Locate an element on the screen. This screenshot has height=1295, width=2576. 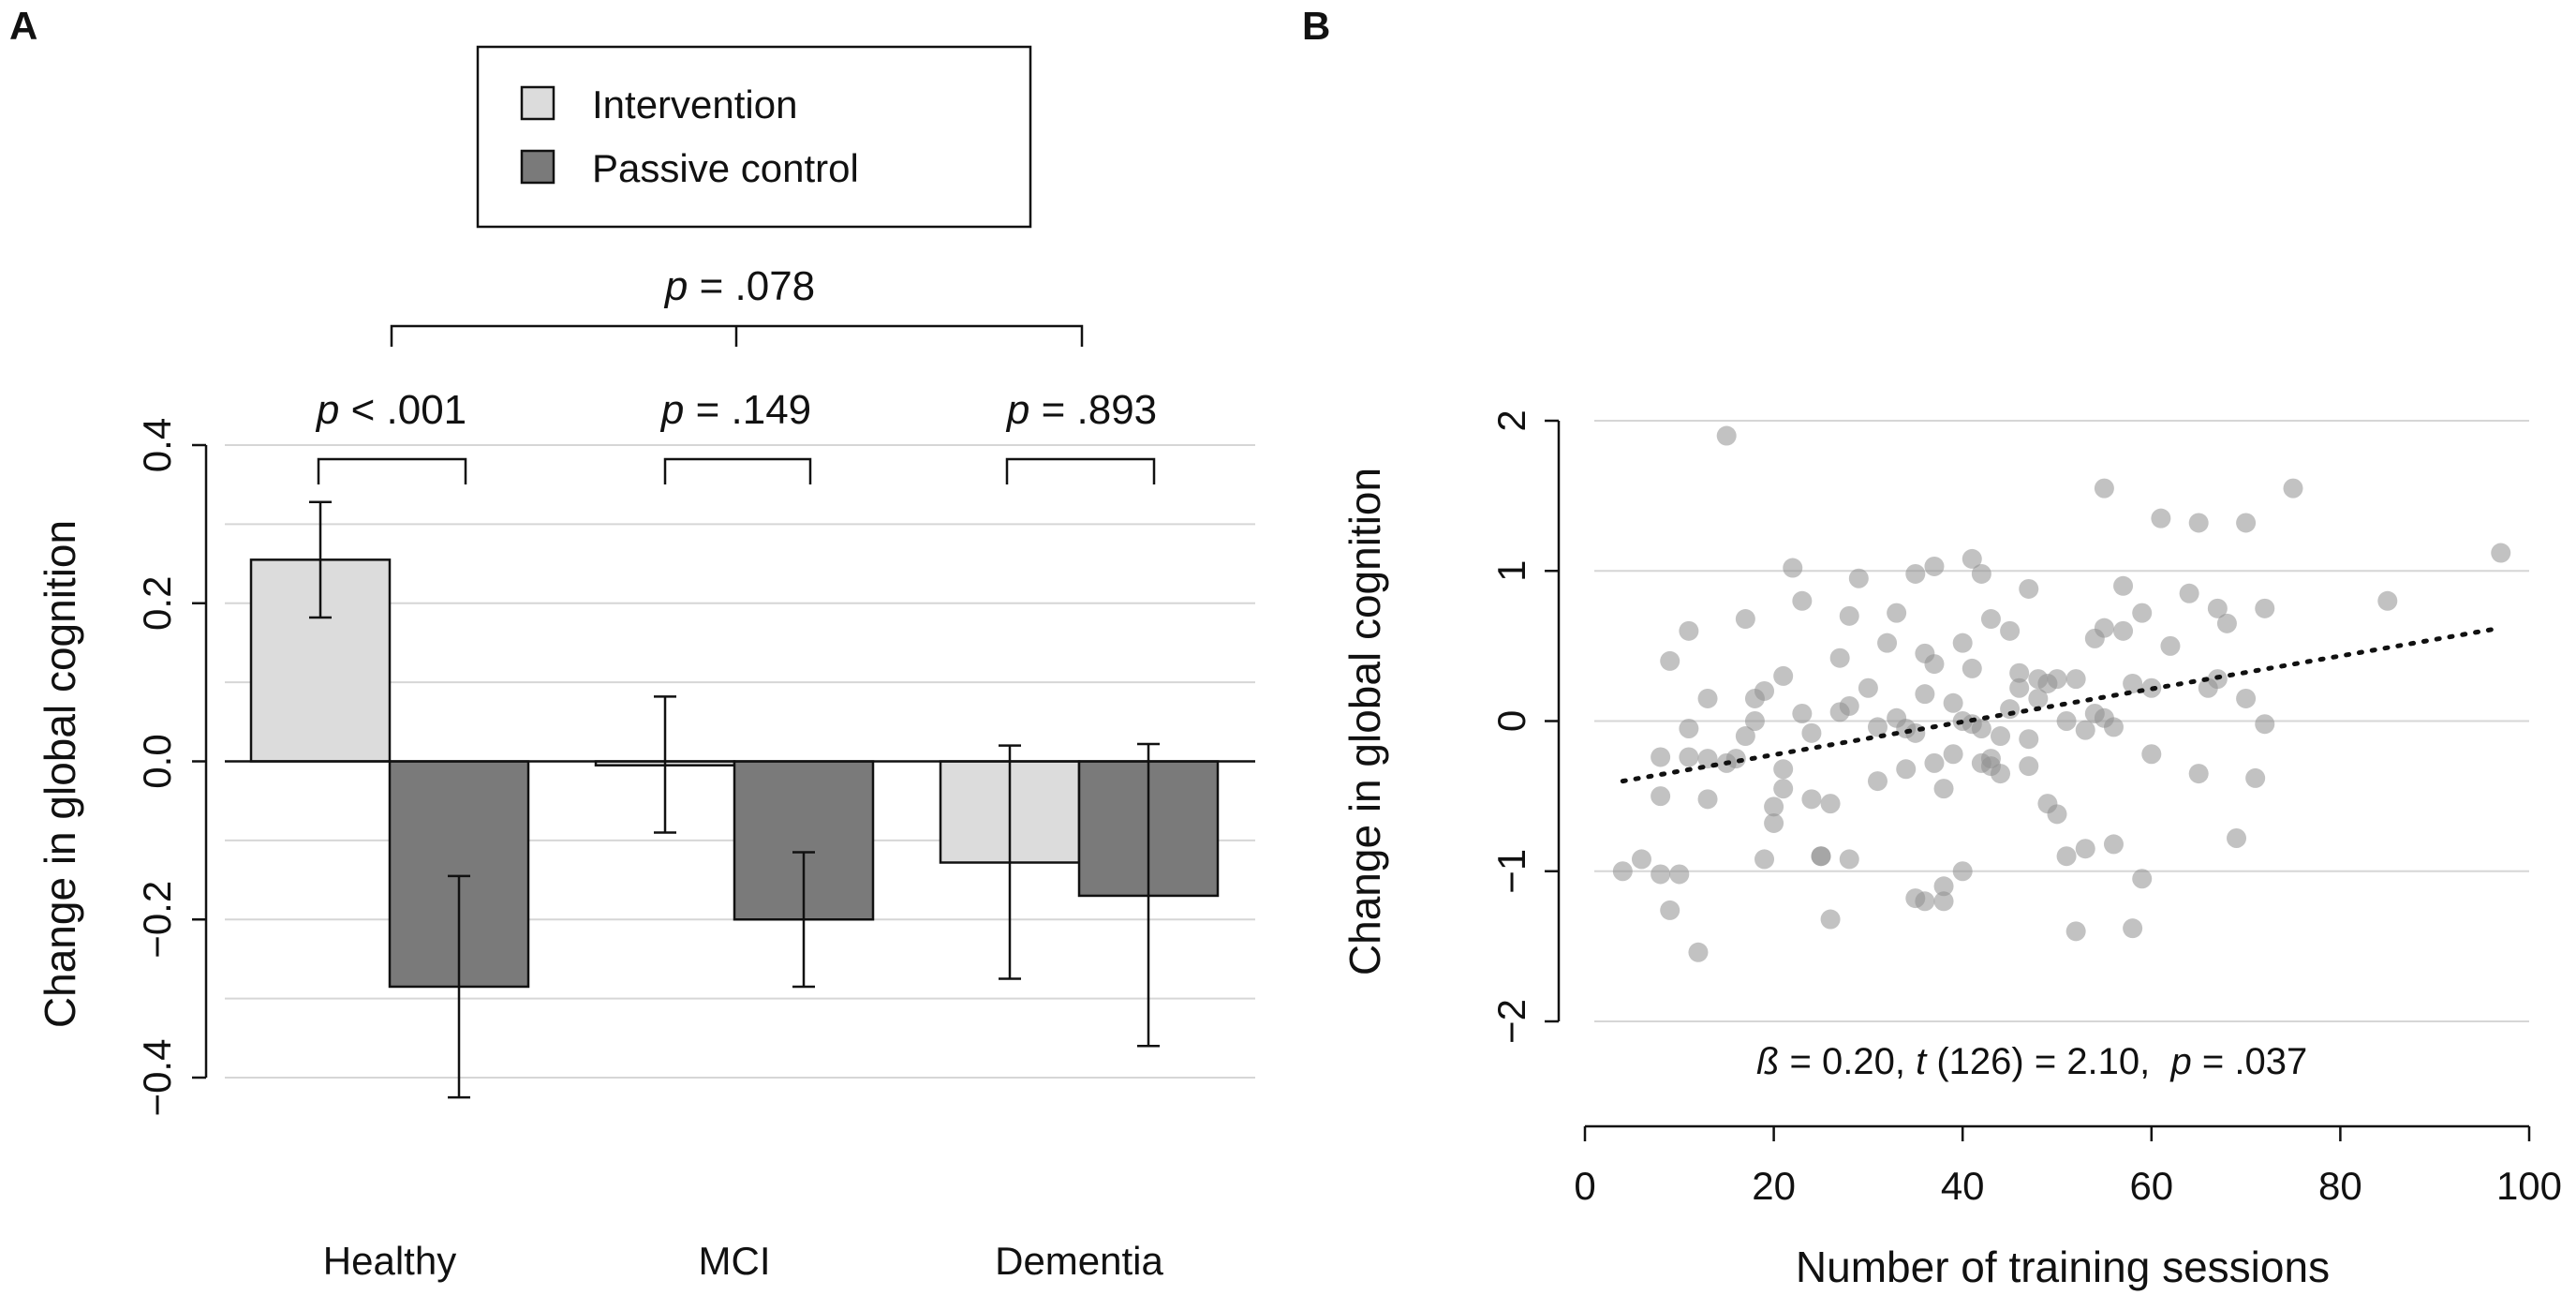
panel-a-letter: A is located at coordinates (23, 26).